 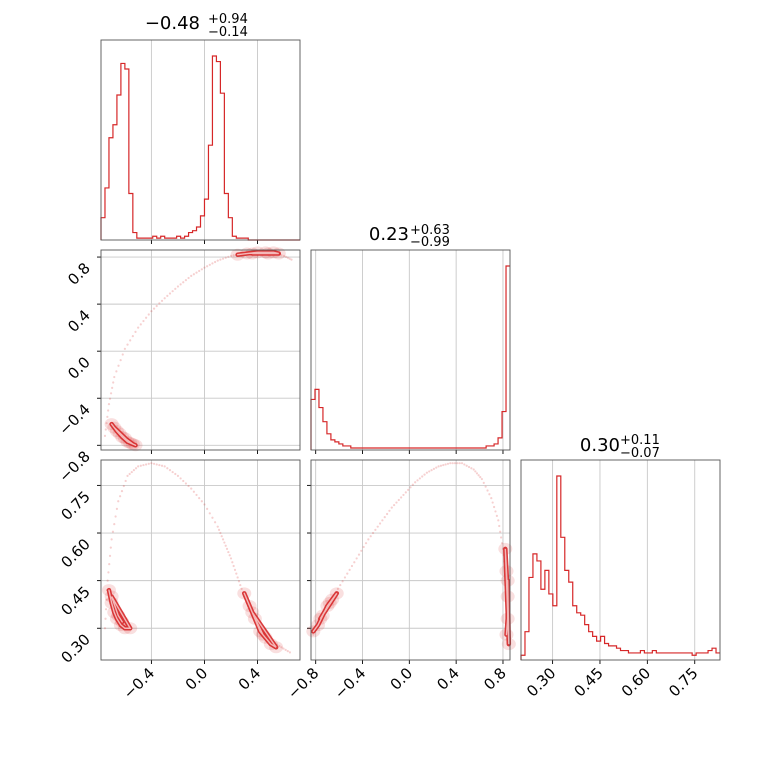 What do you see at coordinates (75, 553) in the screenshot?
I see `y-tick-label: 0.60` at bounding box center [75, 553].